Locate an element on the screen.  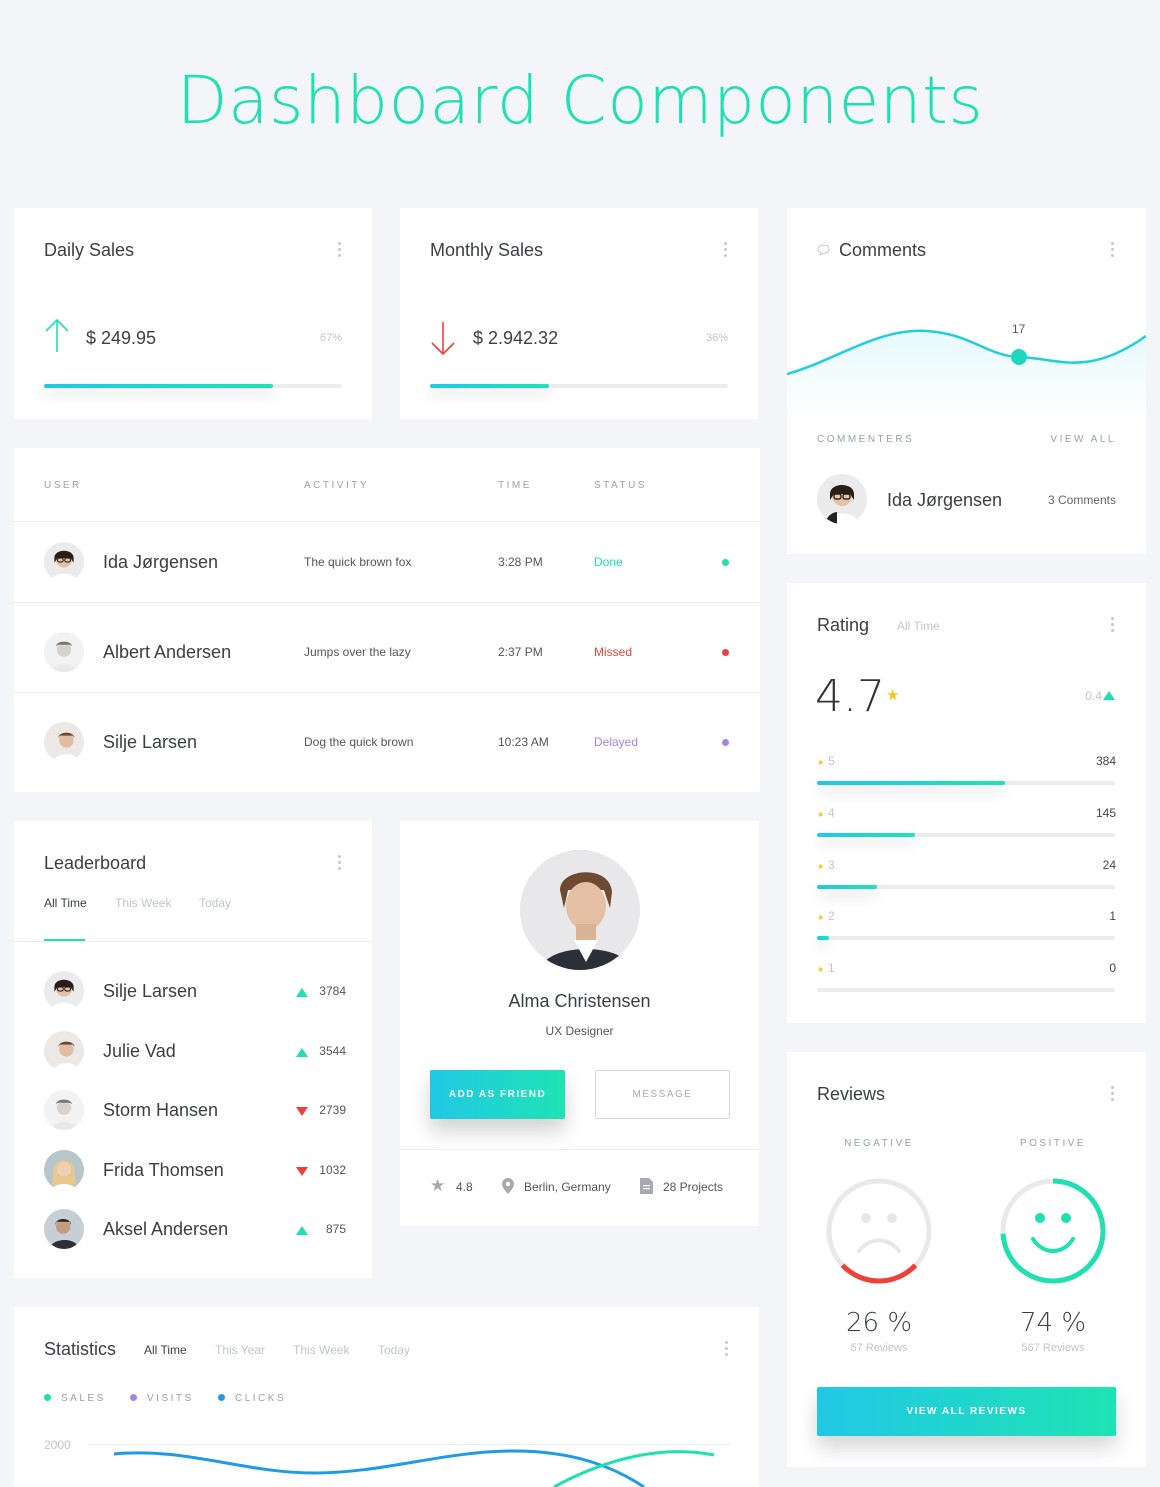
rating-period: All Time is located at coordinates (918, 626).